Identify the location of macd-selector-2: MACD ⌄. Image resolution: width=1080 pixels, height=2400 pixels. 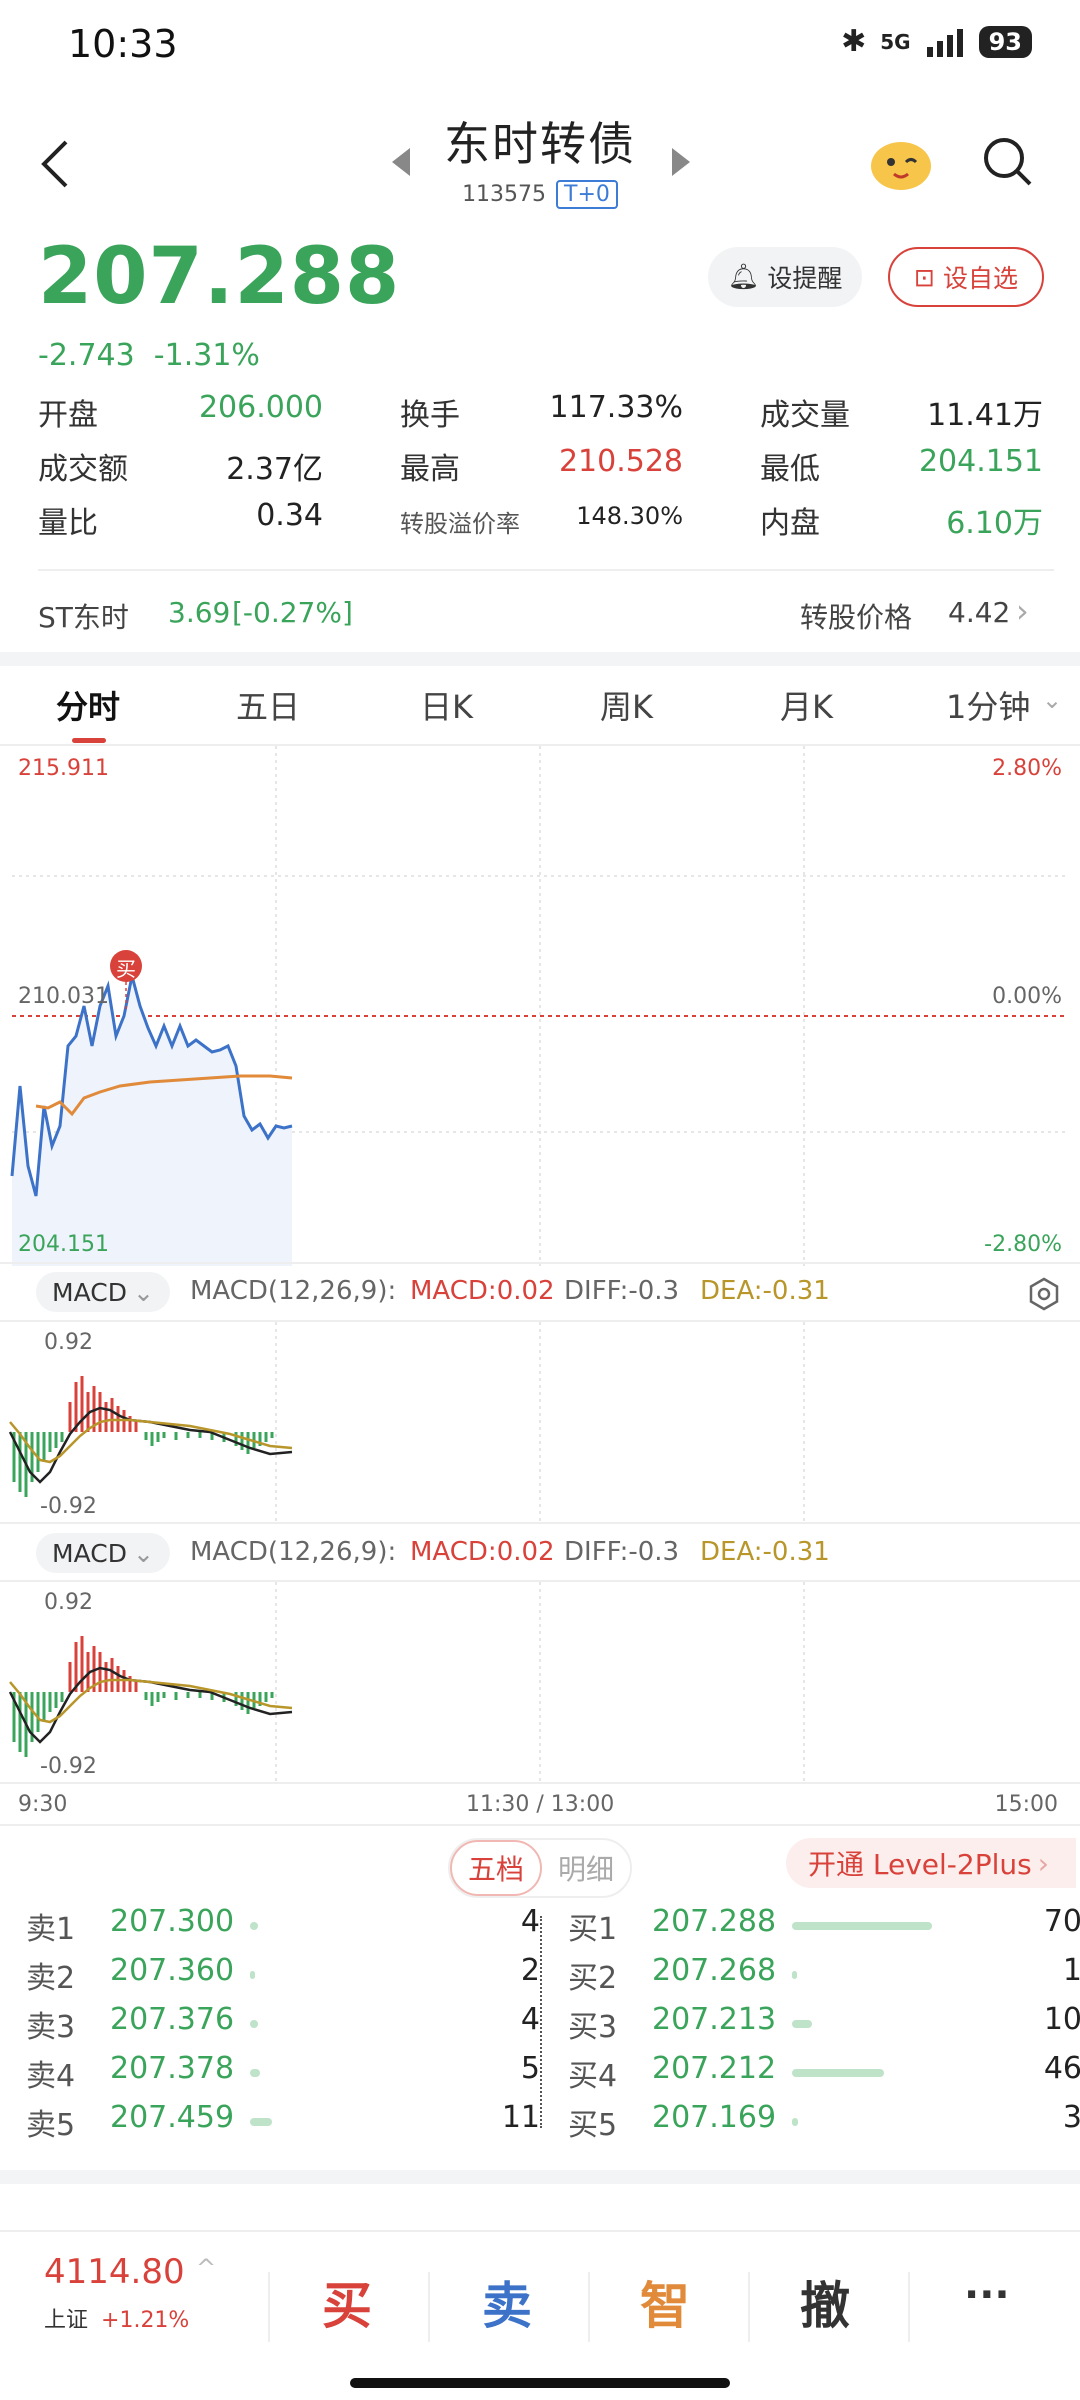
(103, 1553).